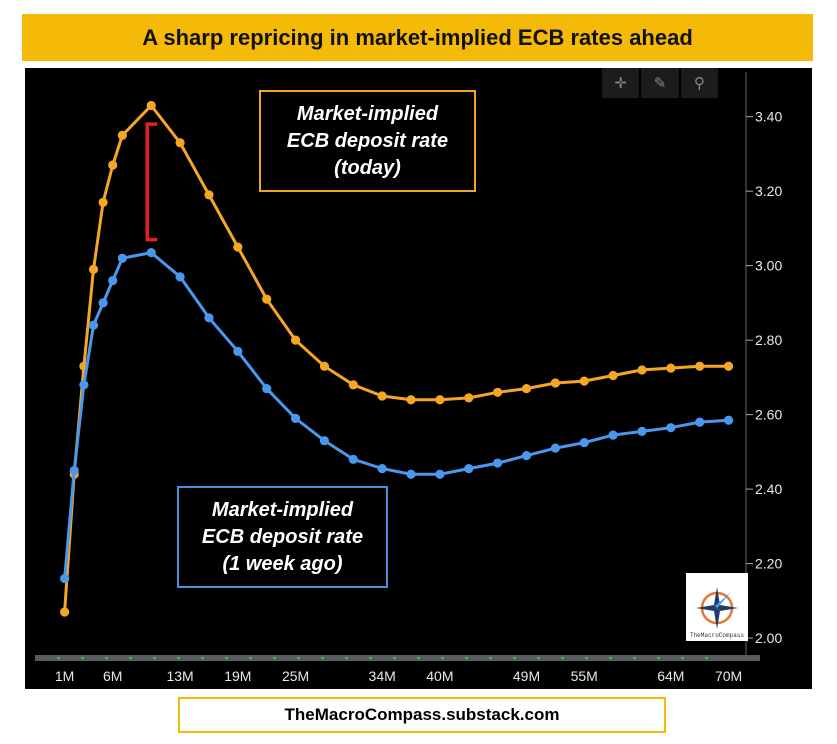 This screenshot has height=744, width=837. I want to click on y-tick-label-2: 2.40, so click(768, 489).